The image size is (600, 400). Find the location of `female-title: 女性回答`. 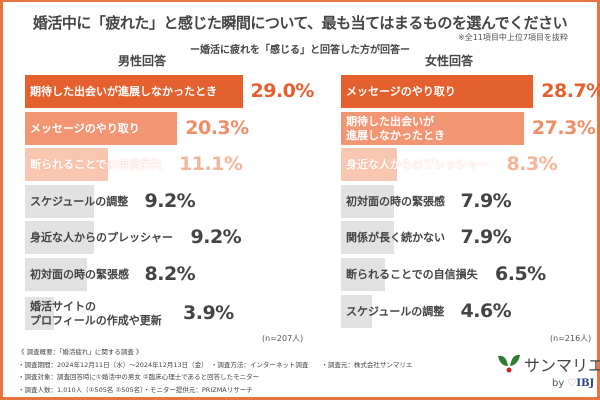

female-title: 女性回答 is located at coordinates (449, 61).